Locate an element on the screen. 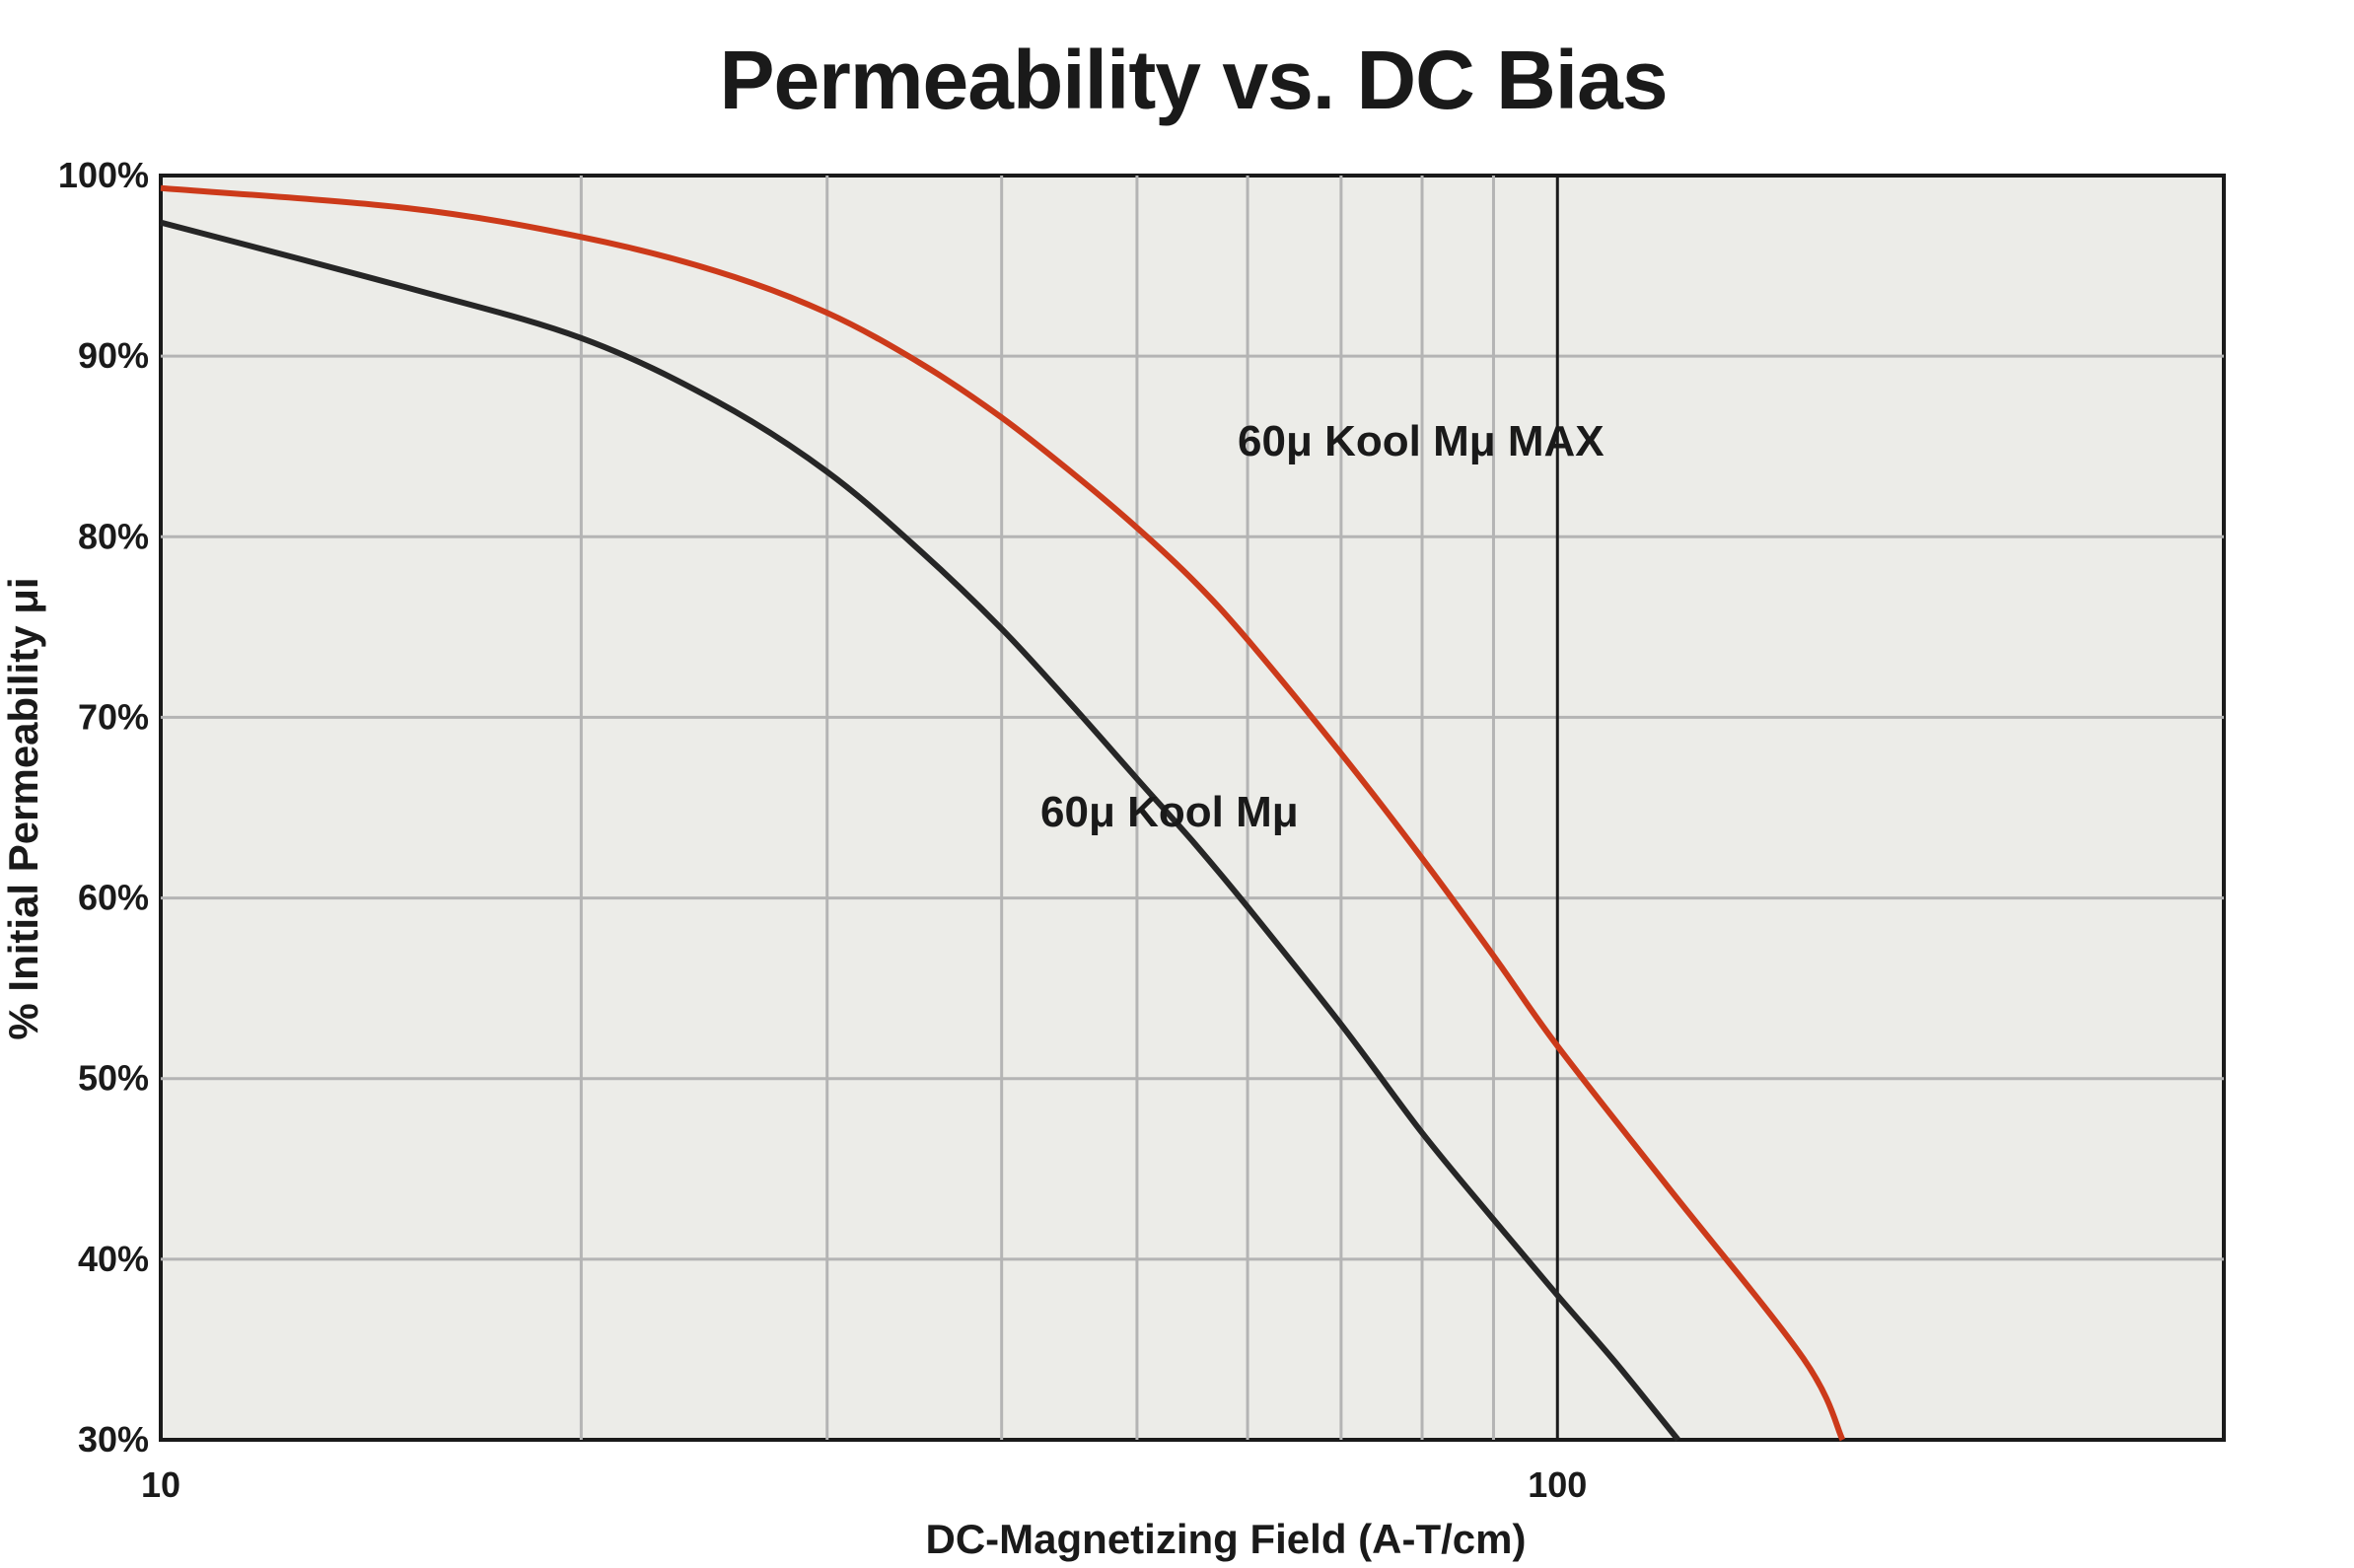 Image resolution: width=2354 pixels, height=1568 pixels. series-label-kool-mu-max: 60μ Kool Mμ MAX is located at coordinates (1421, 441).